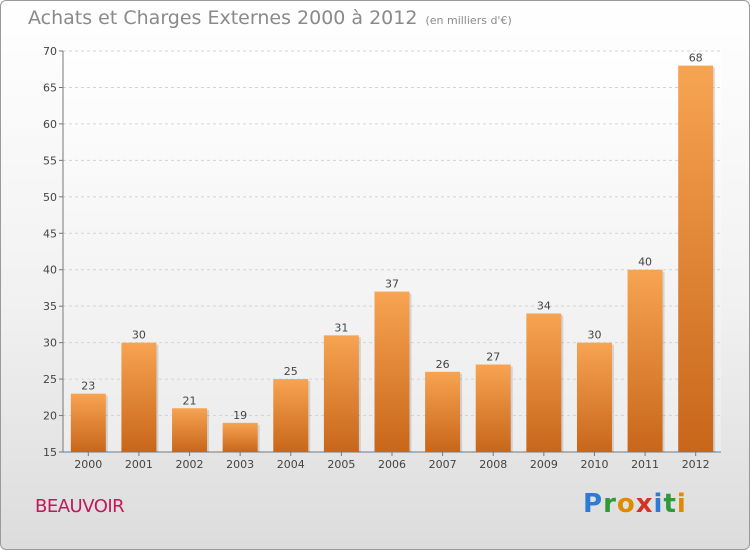  I want to click on chart-title-text: Achats et Charges Externes 2000 à 2012, so click(223, 18).